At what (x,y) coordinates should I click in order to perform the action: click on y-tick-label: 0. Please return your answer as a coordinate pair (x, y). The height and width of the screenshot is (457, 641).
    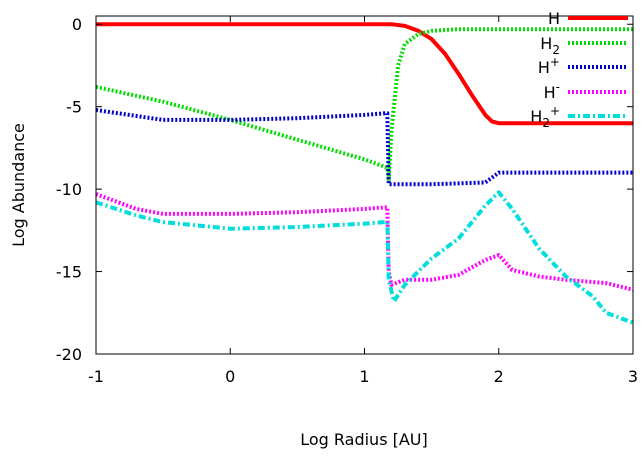
    Looking at the image, I should click on (77, 24).